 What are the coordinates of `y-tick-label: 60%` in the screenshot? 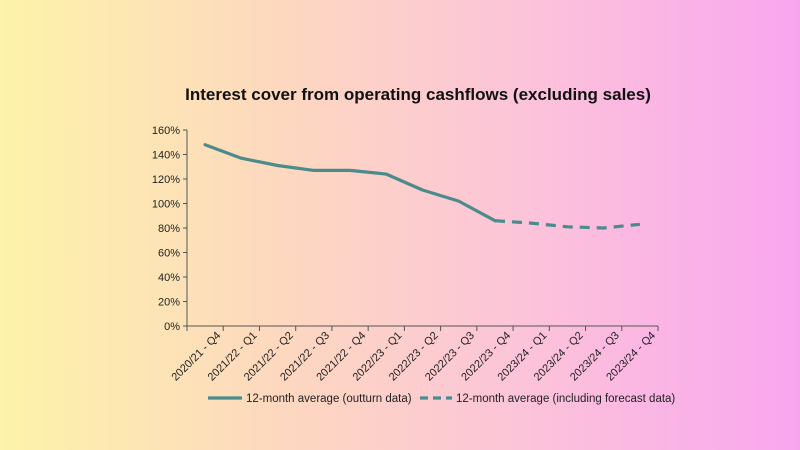 It's located at (169, 254).